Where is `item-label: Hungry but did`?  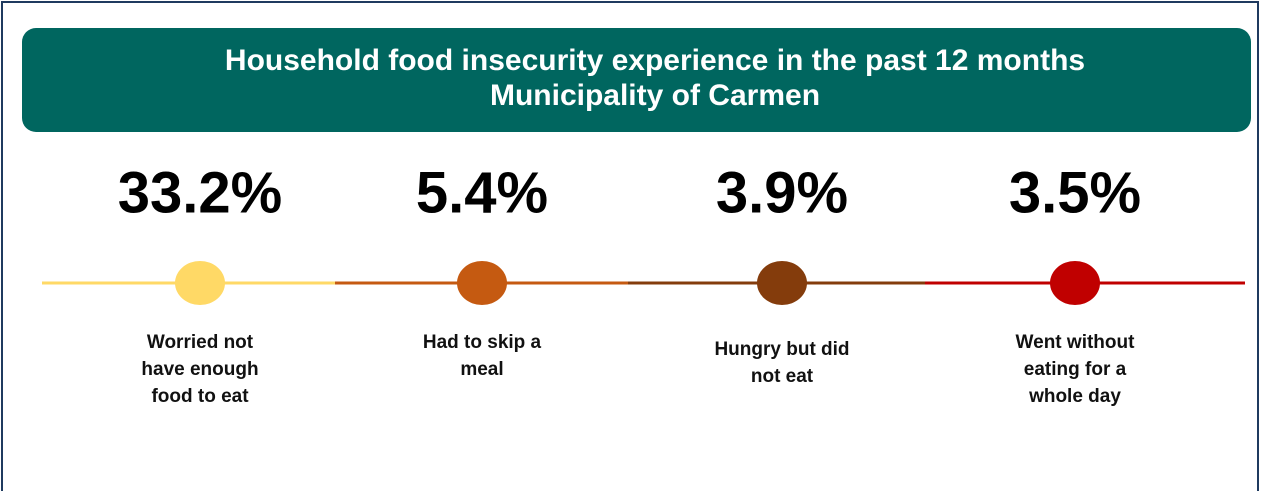
item-label: Hungry but did is located at coordinates (781, 349).